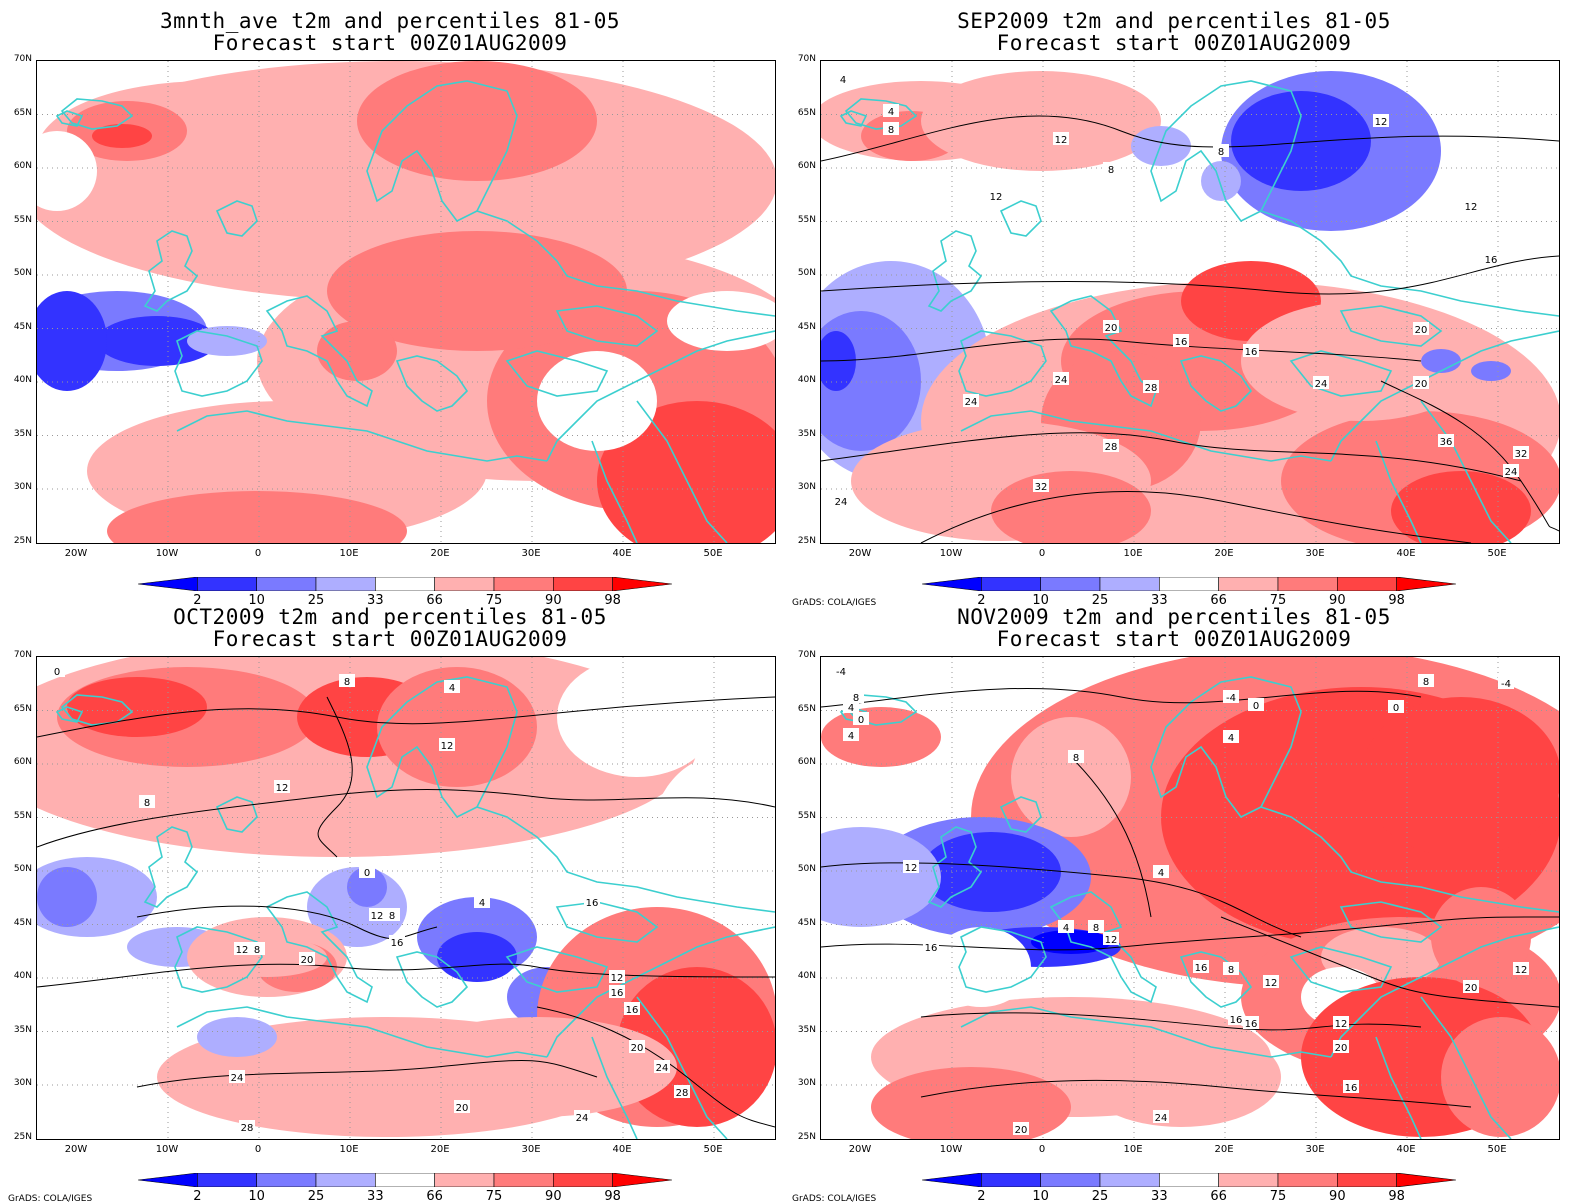  Describe the element at coordinates (22, 1136) in the screenshot. I see `lat-tick-label: 25N` at that location.